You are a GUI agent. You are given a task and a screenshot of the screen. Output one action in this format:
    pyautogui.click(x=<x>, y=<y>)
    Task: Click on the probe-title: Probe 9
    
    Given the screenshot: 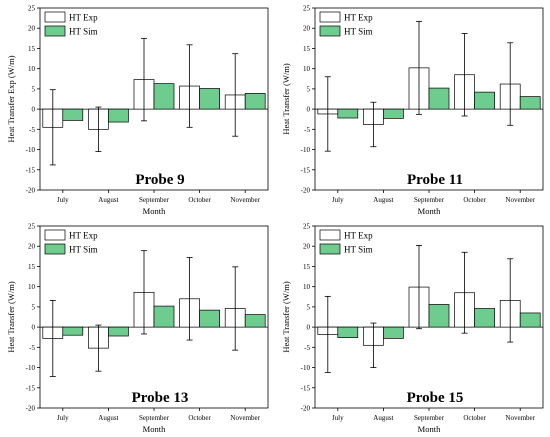 What is the action you would take?
    pyautogui.click(x=159, y=180)
    